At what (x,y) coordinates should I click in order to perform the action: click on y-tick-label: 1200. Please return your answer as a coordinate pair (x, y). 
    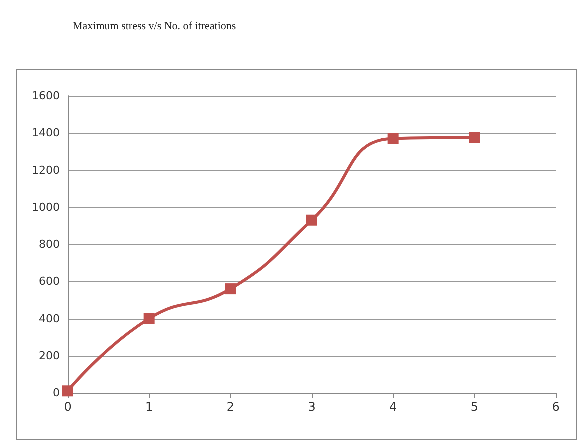
    Looking at the image, I should click on (46, 170).